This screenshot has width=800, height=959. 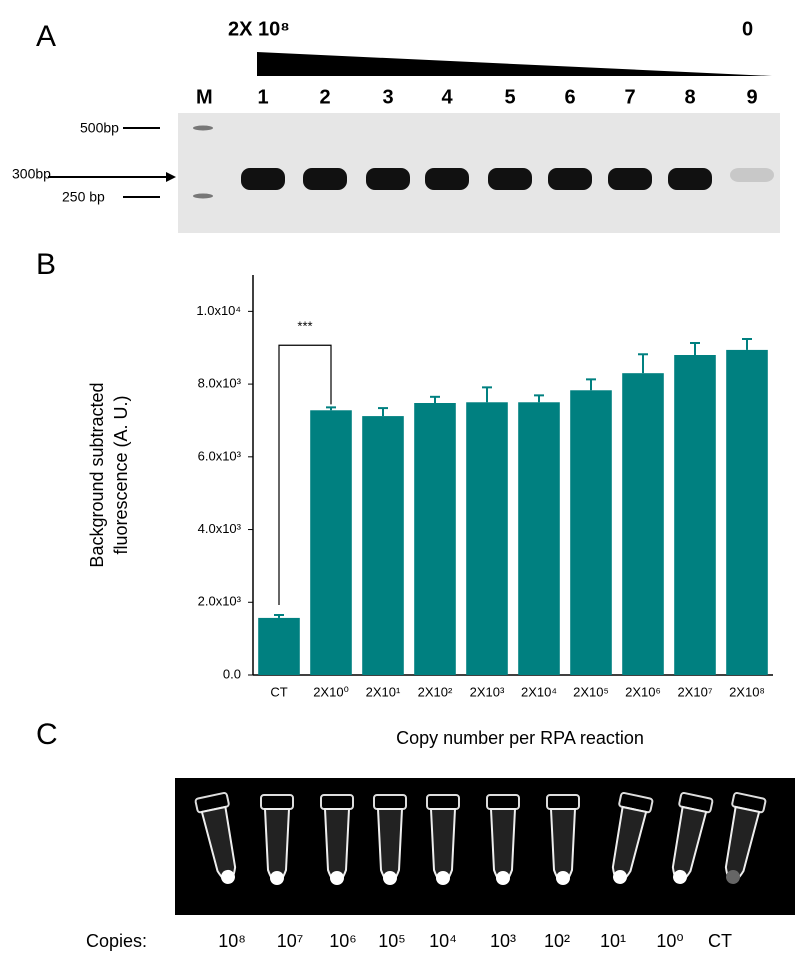 I want to click on tube-label: 10⁸, so click(x=232, y=941).